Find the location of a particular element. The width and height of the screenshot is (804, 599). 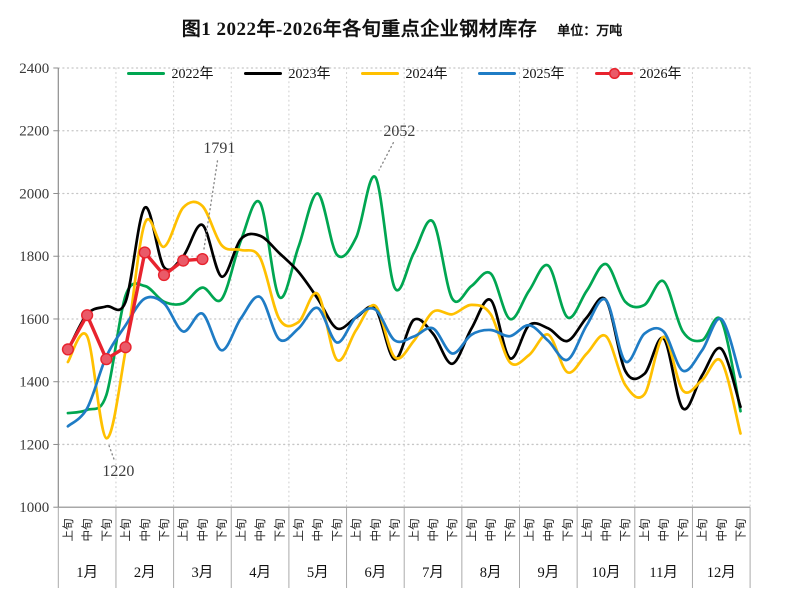

legend-item-2024年: 2024年 is located at coordinates (404, 73).